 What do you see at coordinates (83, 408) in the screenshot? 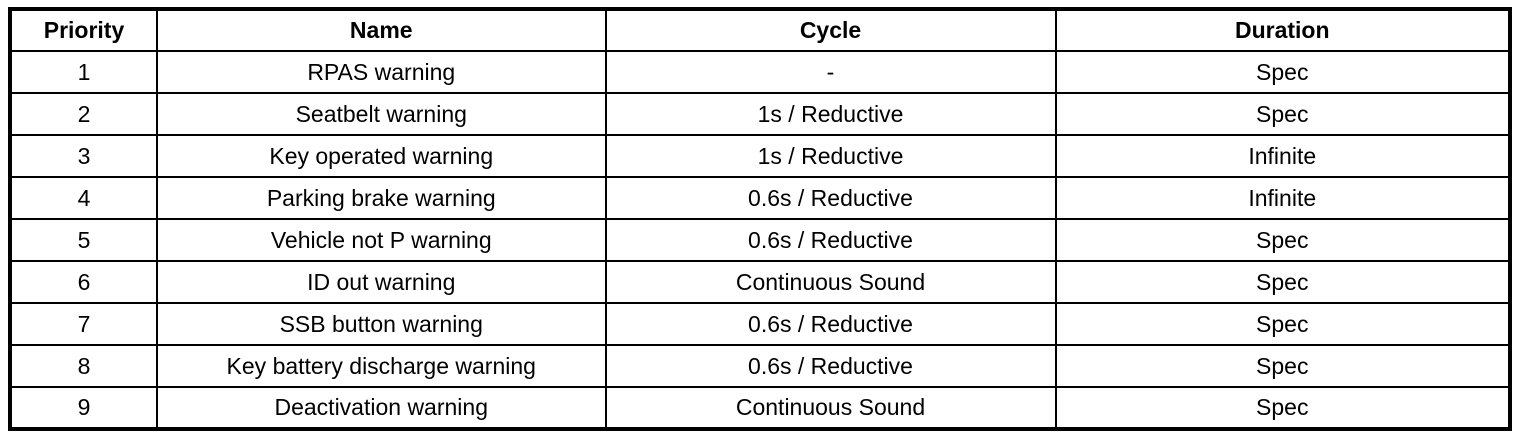
I see `cell-priority: 9` at bounding box center [83, 408].